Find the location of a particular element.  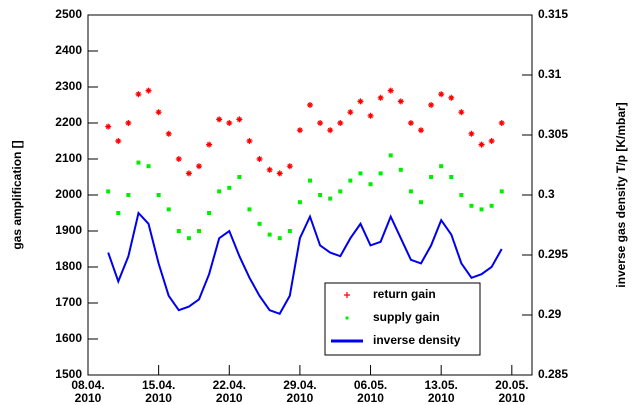

legend-box is located at coordinates (402, 319).